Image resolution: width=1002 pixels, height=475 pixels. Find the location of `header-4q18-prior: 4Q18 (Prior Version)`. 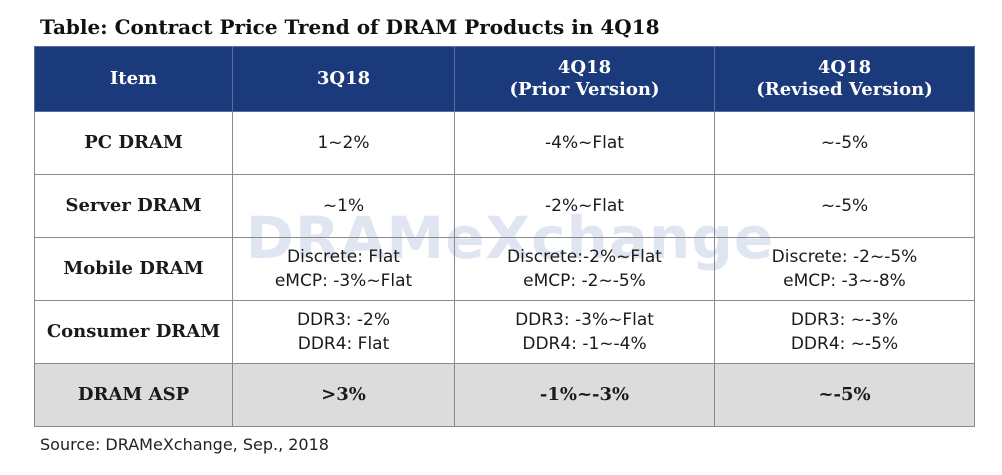

header-4q18-prior: 4Q18 (Prior Version) is located at coordinates (584, 79).